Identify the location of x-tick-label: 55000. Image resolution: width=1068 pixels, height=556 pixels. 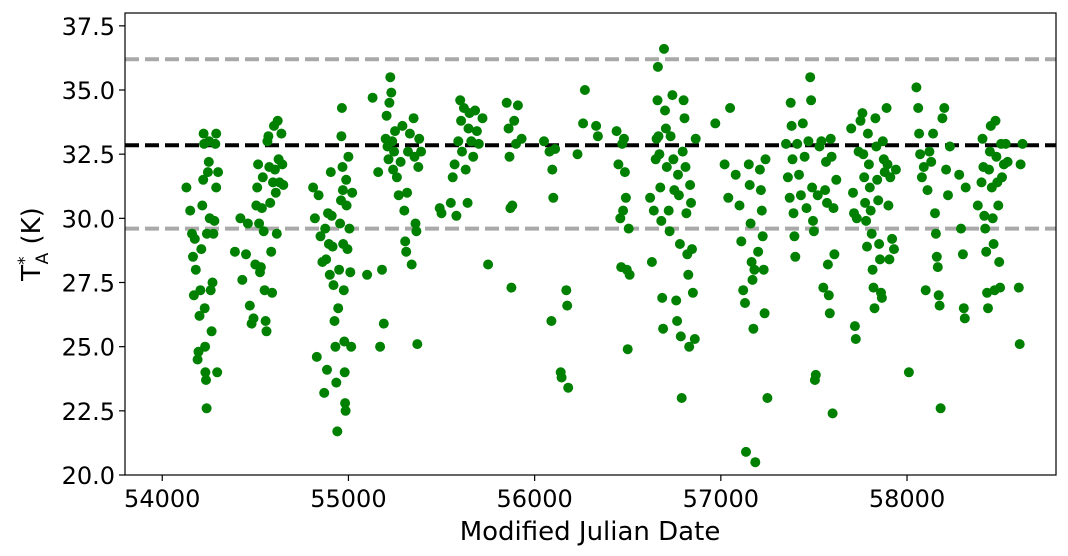
(348, 499).